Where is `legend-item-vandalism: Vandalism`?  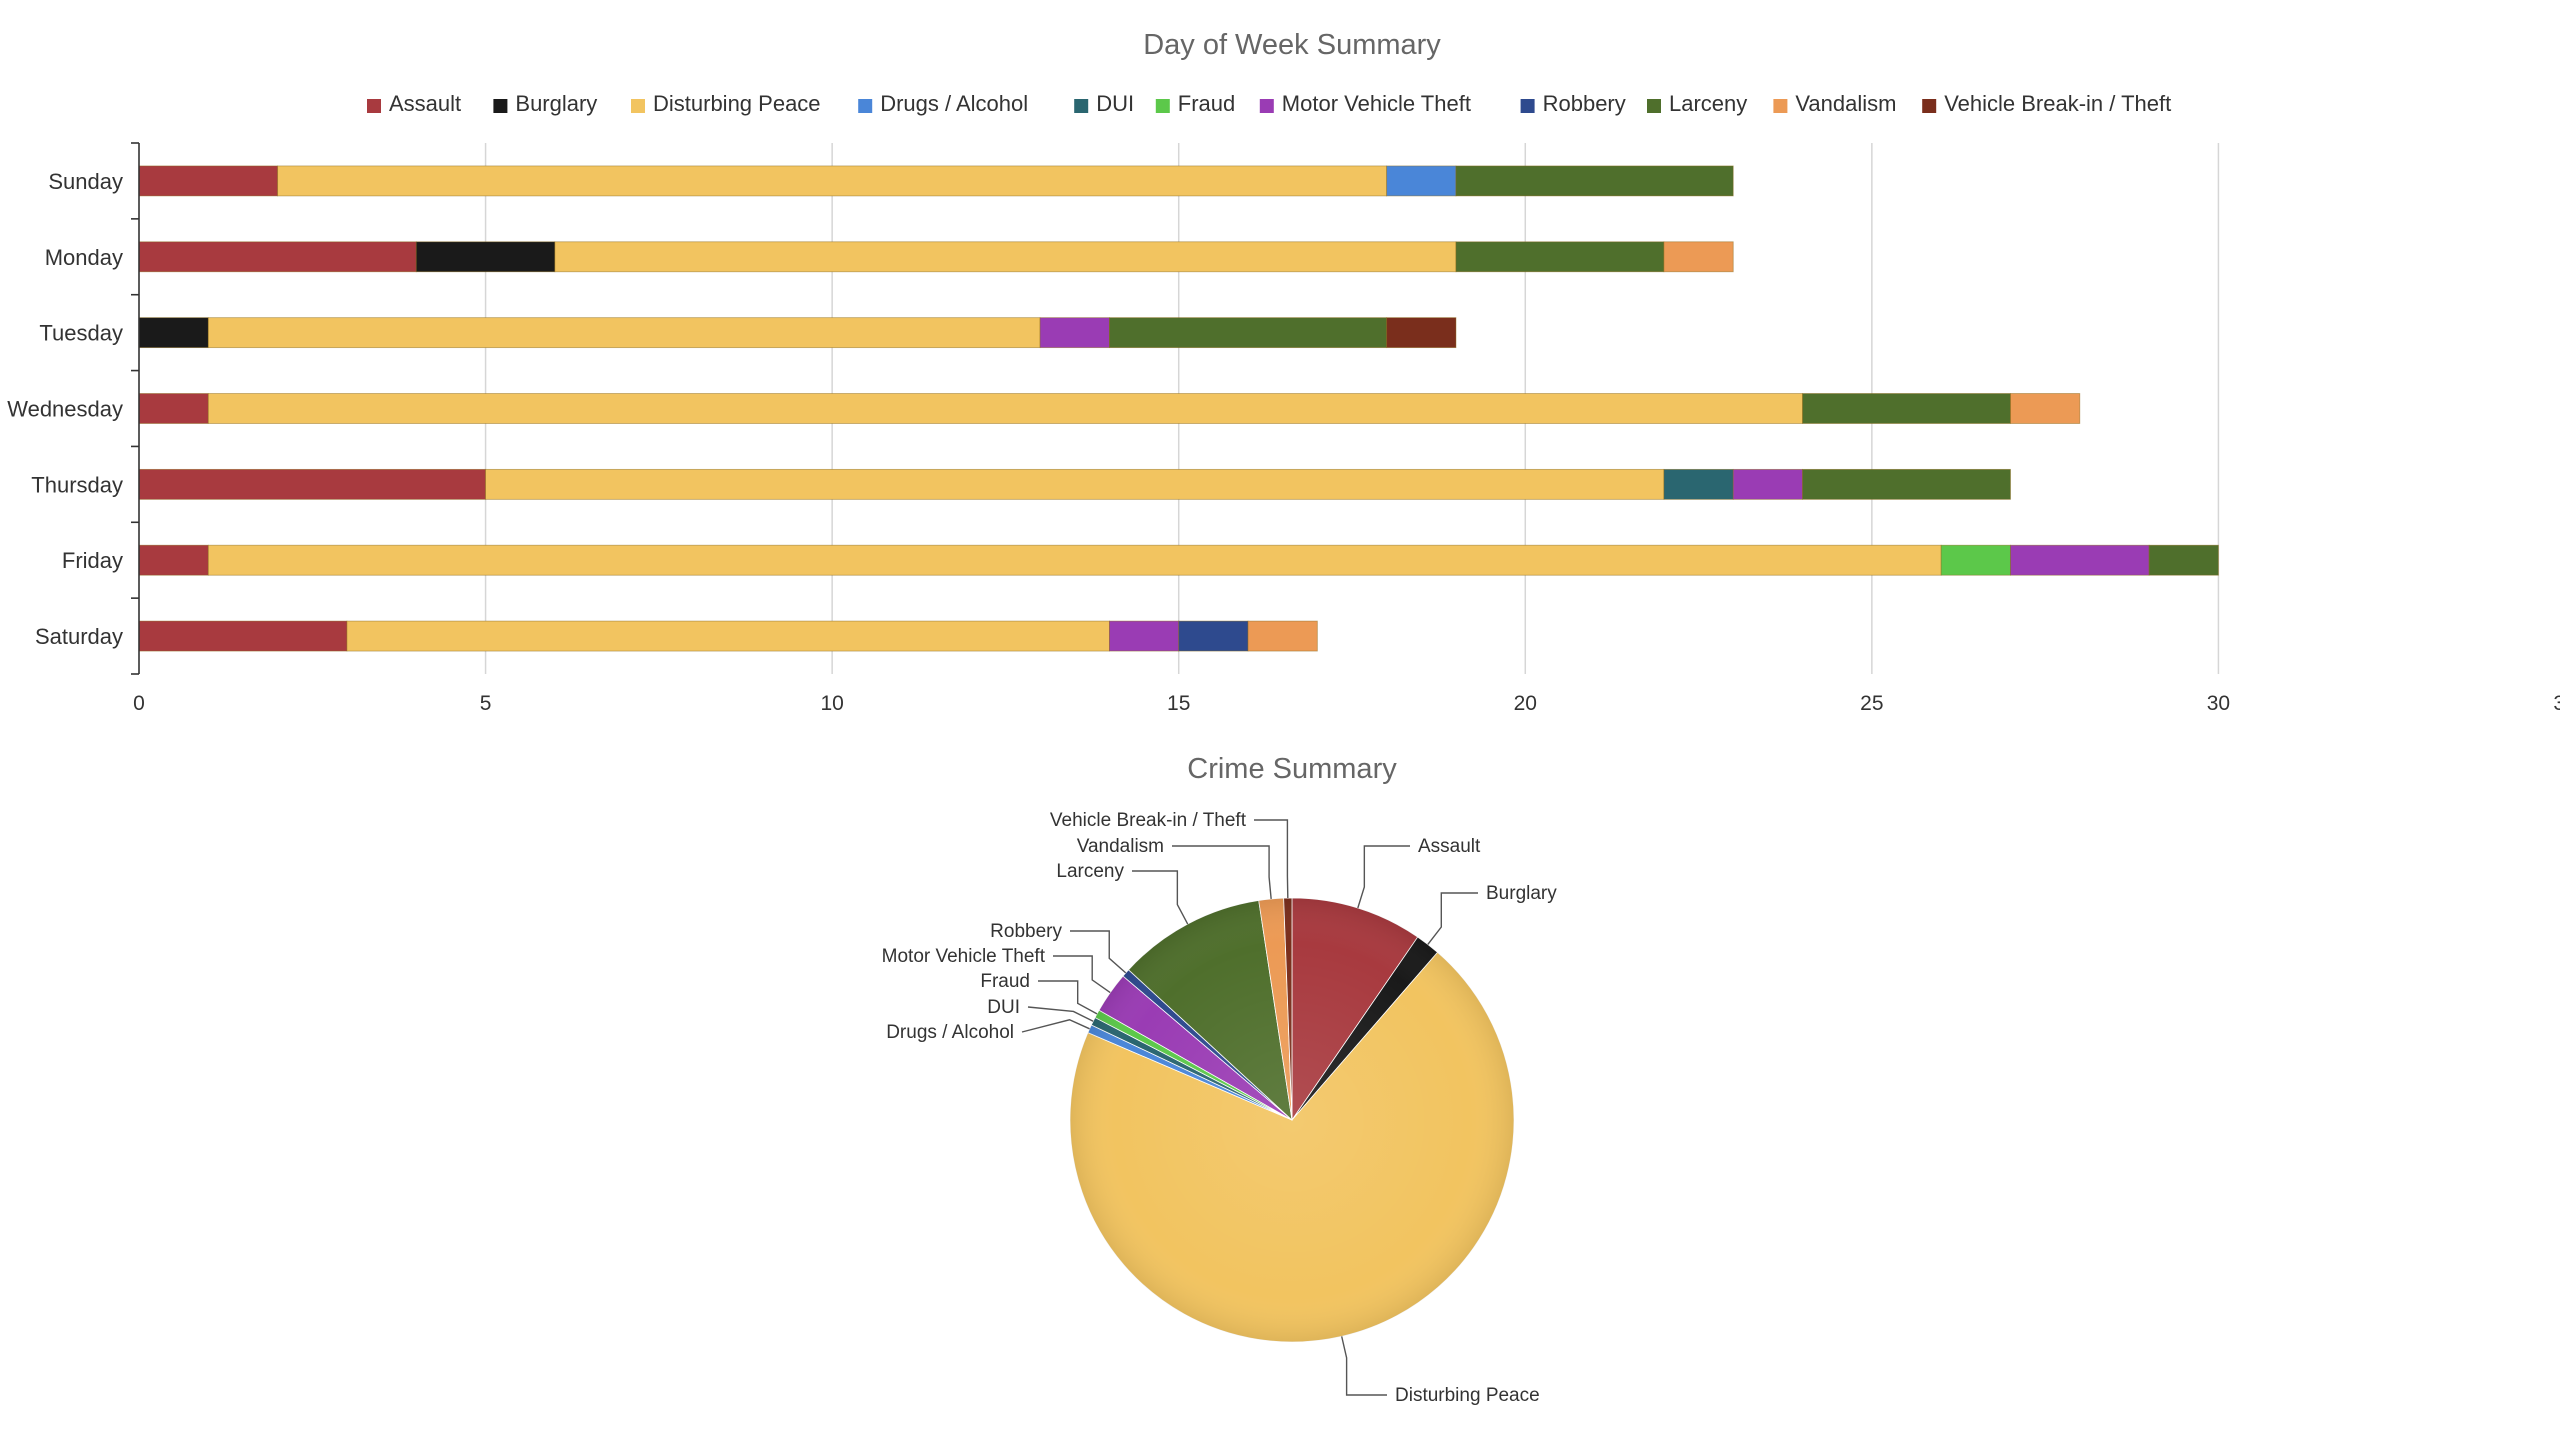 legend-item-vandalism: Vandalism is located at coordinates (1834, 103).